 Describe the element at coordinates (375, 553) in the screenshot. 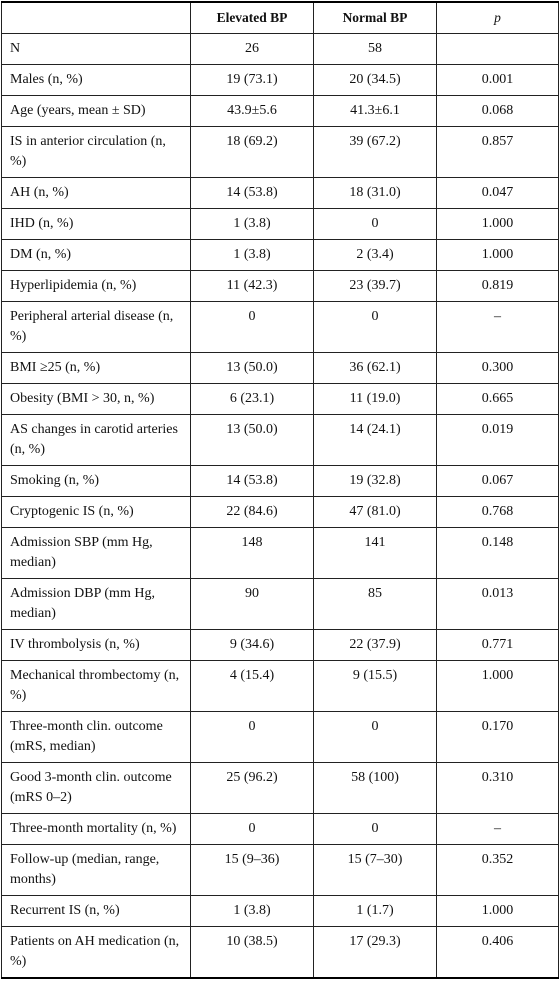

I see `cell: 141` at that location.